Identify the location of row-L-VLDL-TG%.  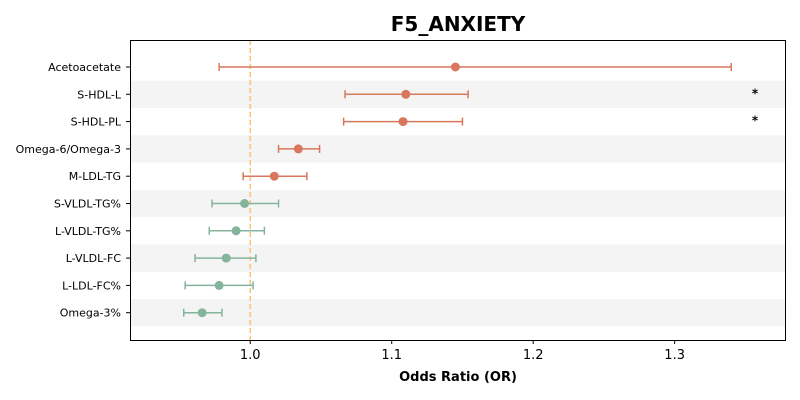
(237, 231).